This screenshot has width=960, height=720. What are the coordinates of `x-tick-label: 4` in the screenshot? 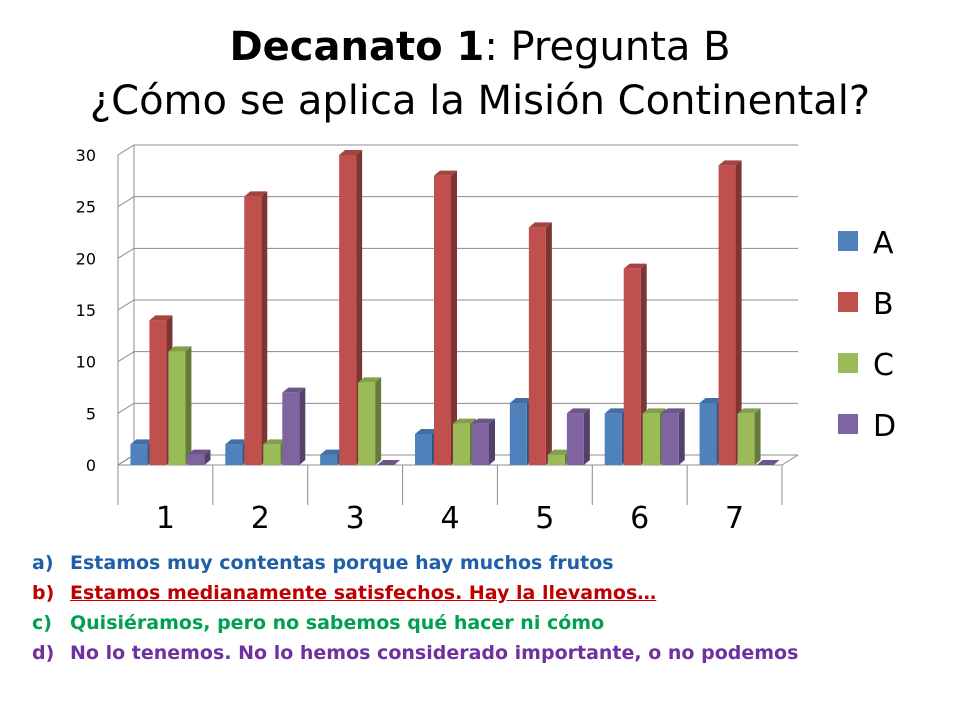 It's located at (449, 518).